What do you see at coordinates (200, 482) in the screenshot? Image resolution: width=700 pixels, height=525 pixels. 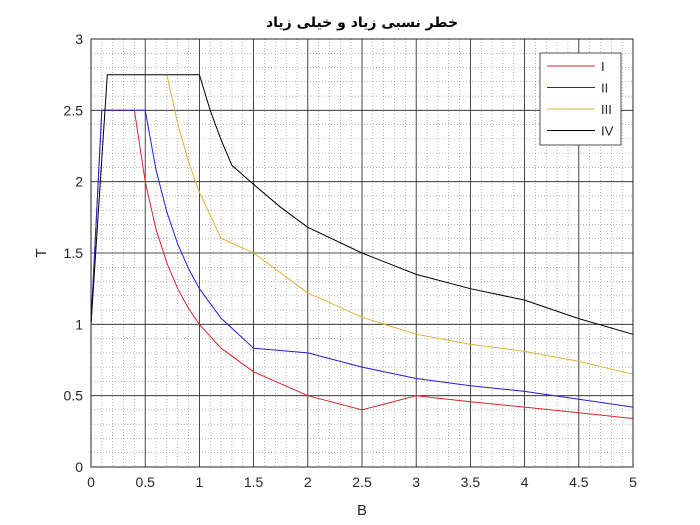 I see `x-tick-label: 1` at bounding box center [200, 482].